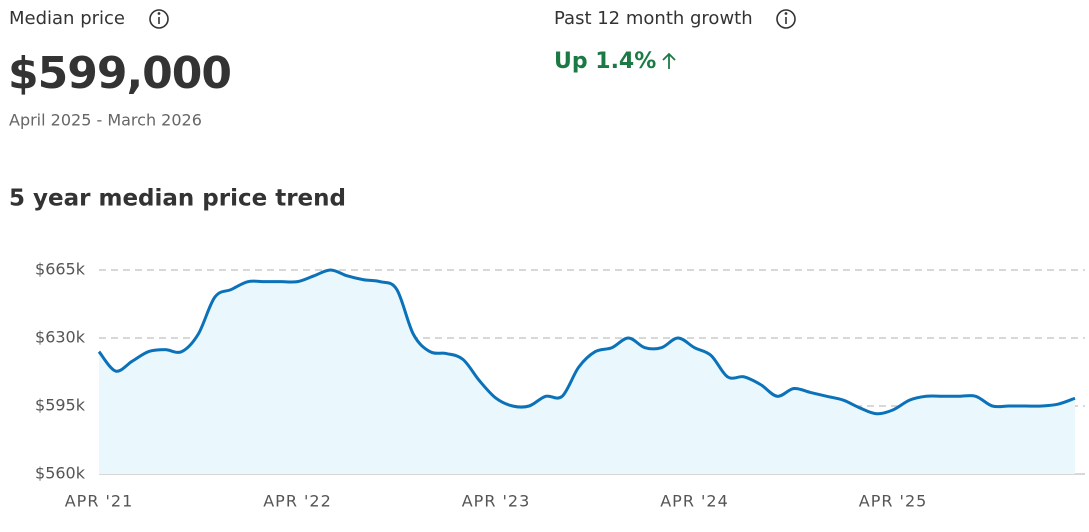  Describe the element at coordinates (105, 120) in the screenshot. I see `median-period: April 2025 - March 2026` at that location.